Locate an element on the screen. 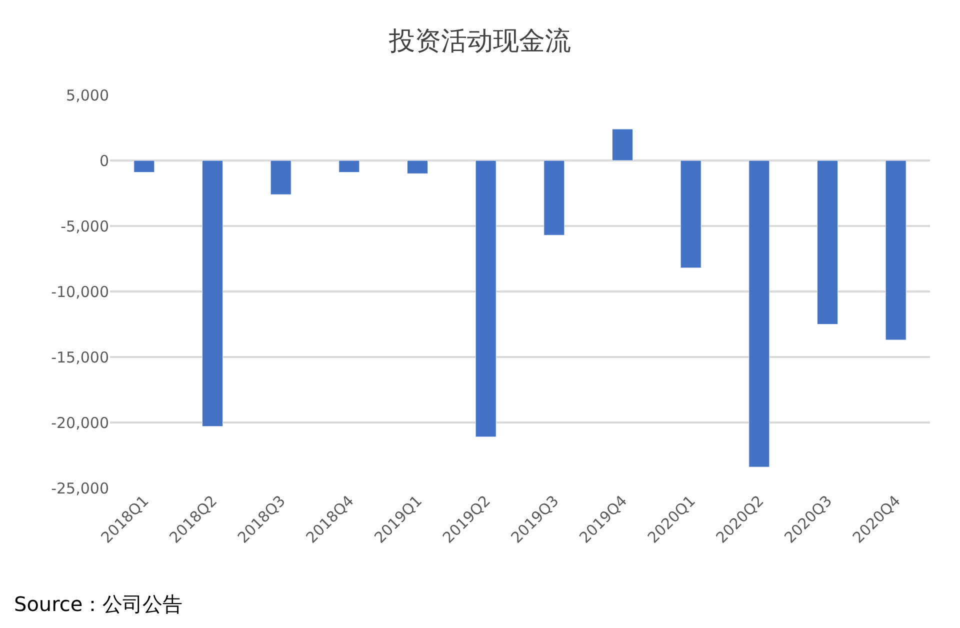  y-tick-label: -10,000 is located at coordinates (80, 291).